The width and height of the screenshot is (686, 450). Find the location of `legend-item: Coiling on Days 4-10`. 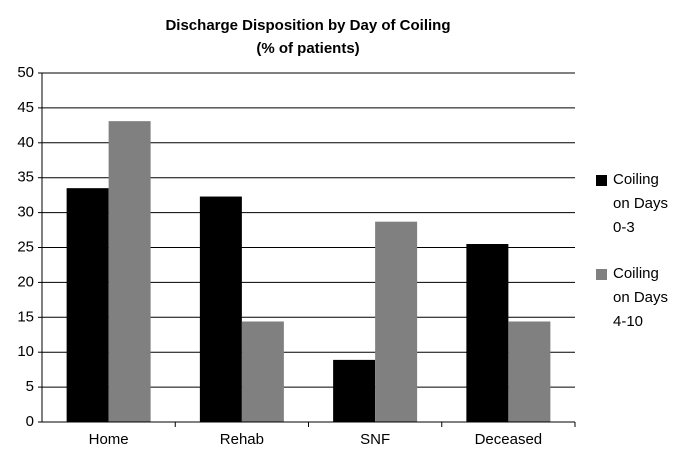

legend-item: Coiling on Days 4-10 is located at coordinates (635, 298).